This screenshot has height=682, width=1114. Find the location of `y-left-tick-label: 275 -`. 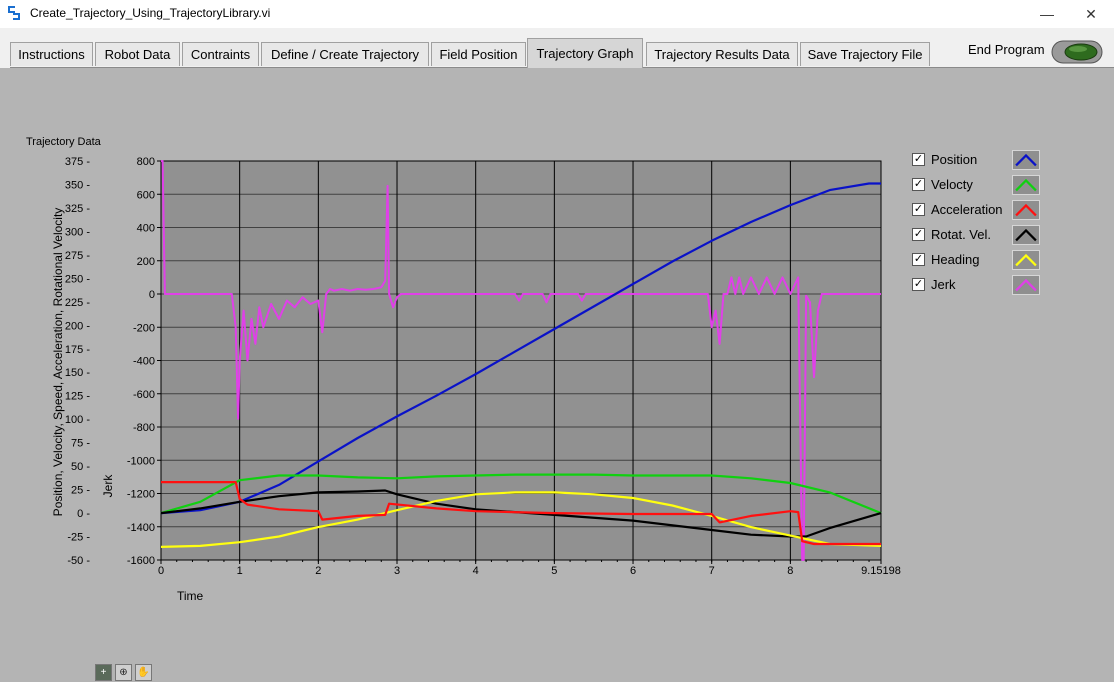

y-left-tick-label: 275 - is located at coordinates (77, 256).